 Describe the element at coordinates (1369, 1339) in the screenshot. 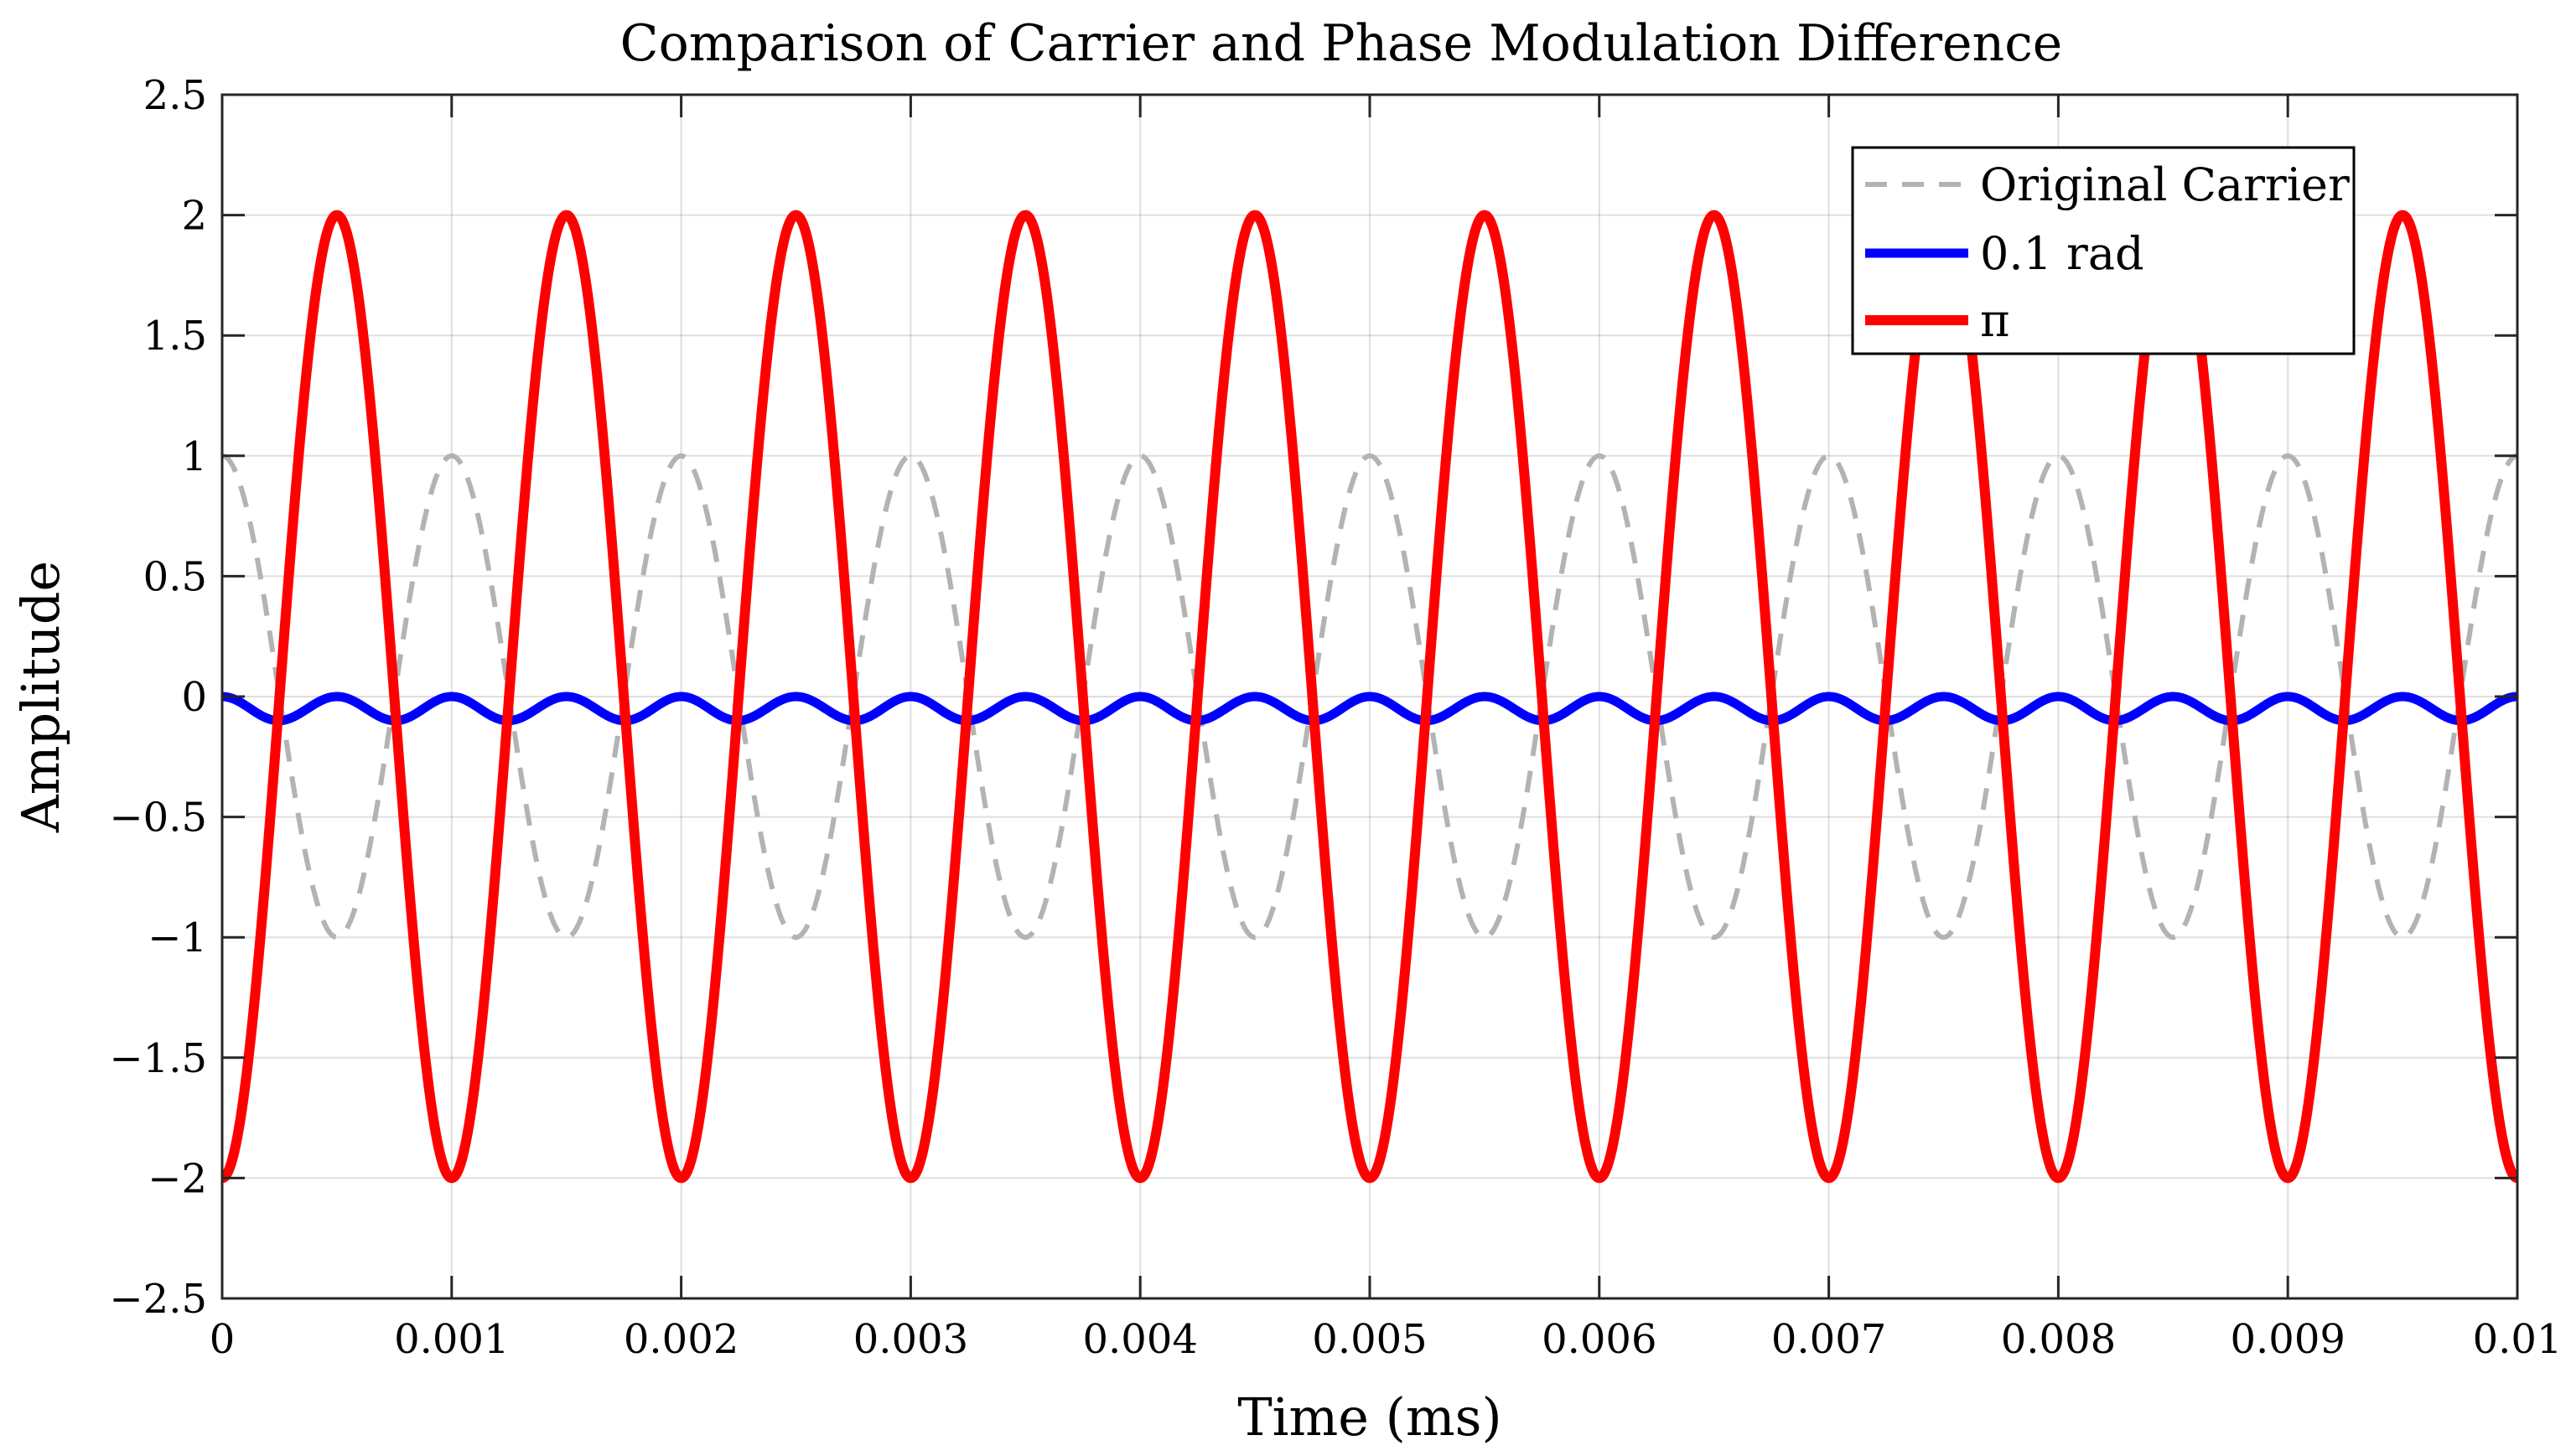

I see `x-tick-label: 0.005` at that location.